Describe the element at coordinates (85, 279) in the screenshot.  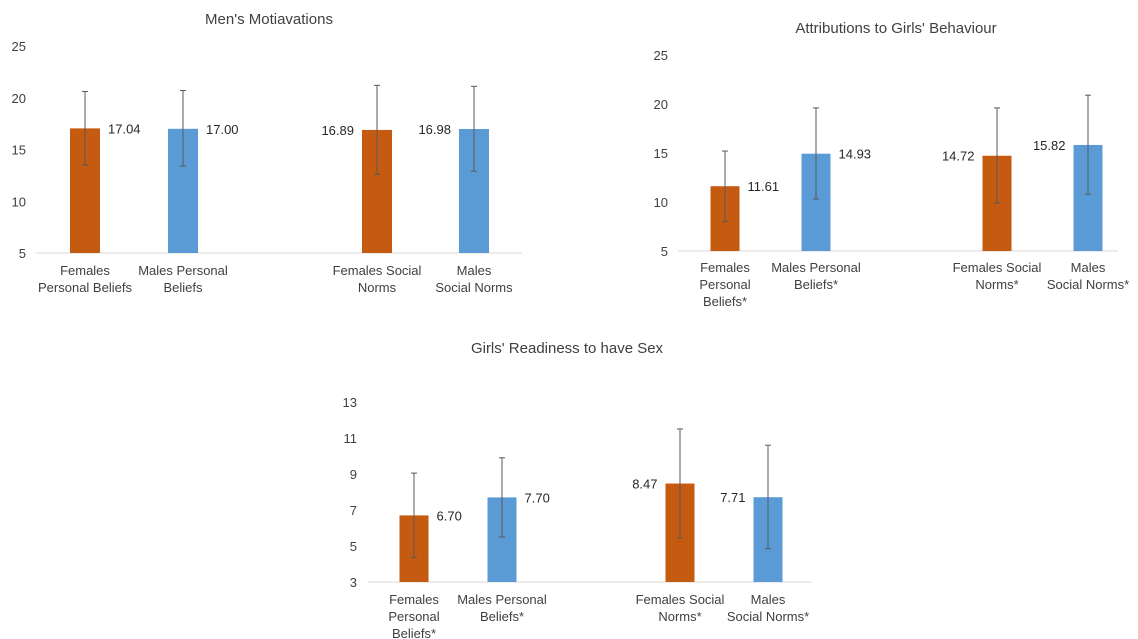
I see `category-label: Females Personal Beliefs` at that location.